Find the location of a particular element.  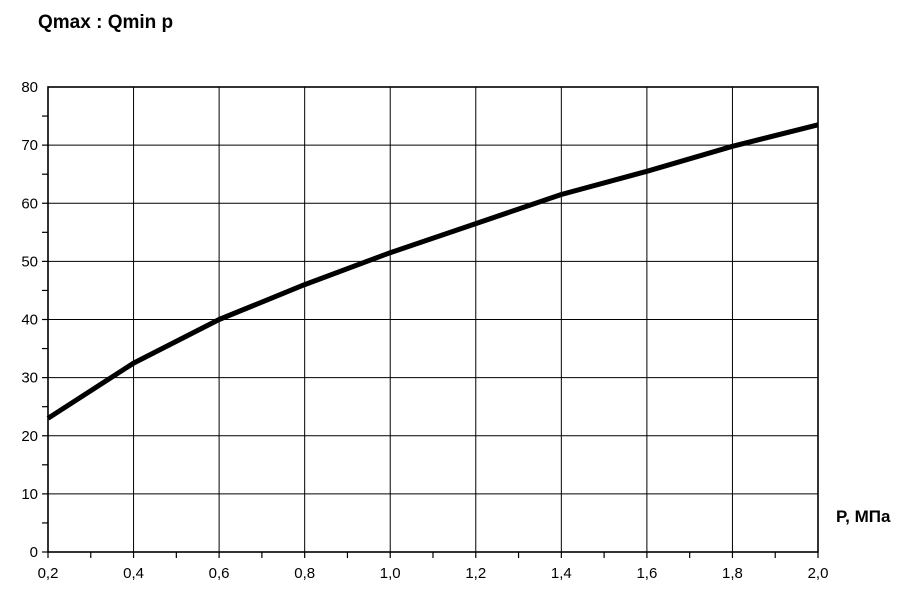

y-axis-tick-labels: 0 10 20 30 40 50 60 70 80 is located at coordinates (29, 320).